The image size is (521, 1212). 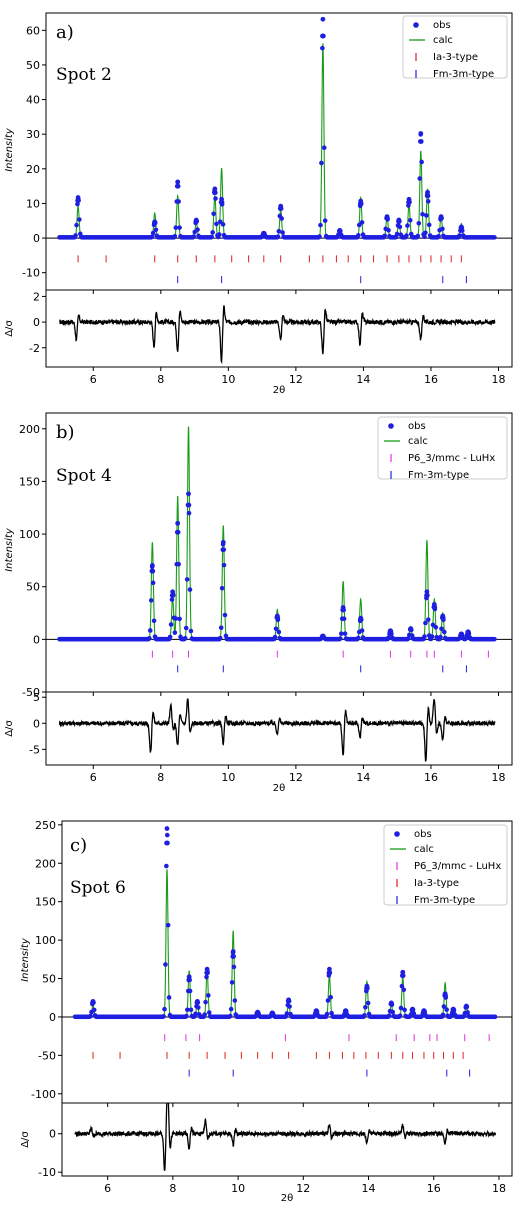 I want to click on spot-annotation: Spot 6, so click(x=98, y=888).